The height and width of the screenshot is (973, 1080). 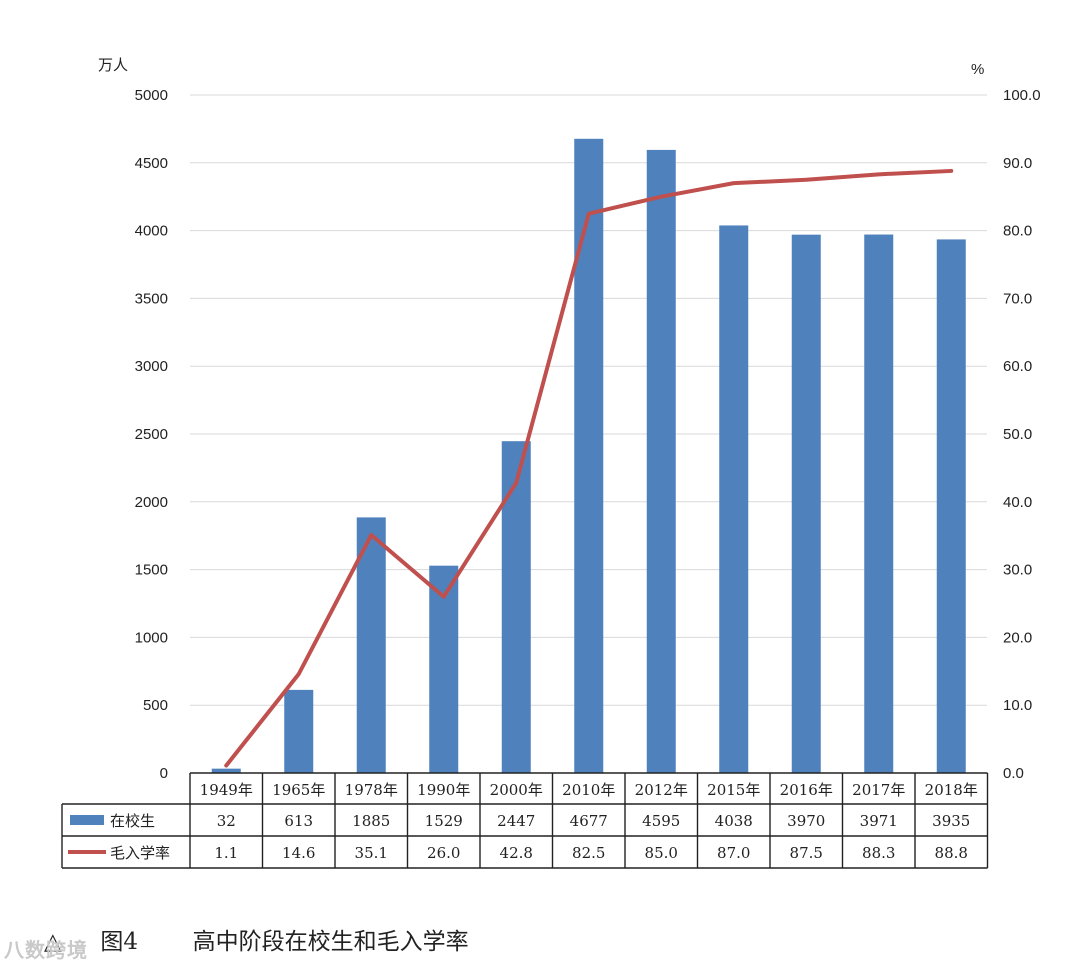 I want to click on data-label: 4595, so click(x=661, y=821).